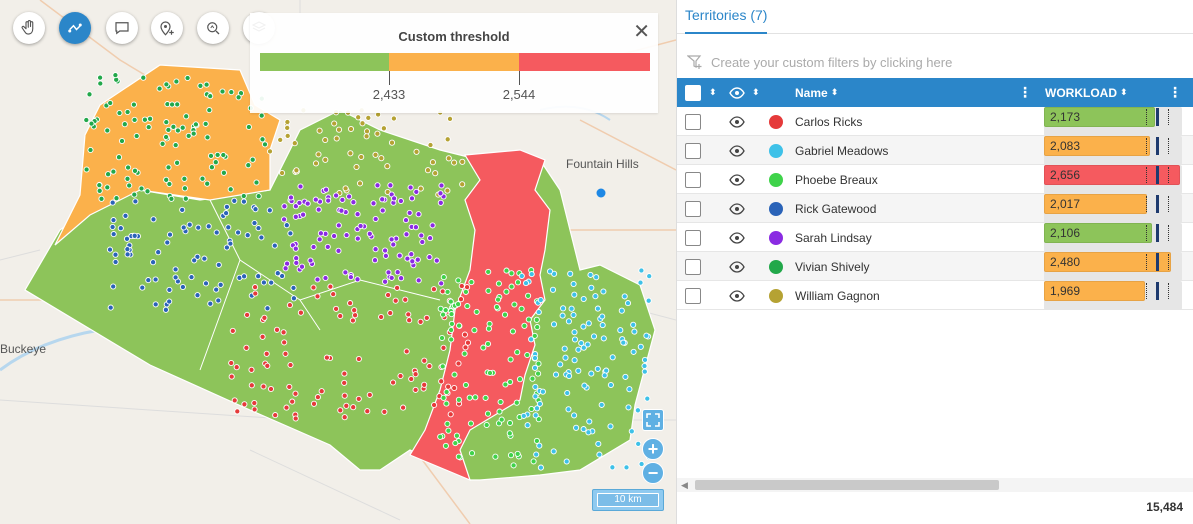 This screenshot has width=1193, height=524. I want to click on search-map-button, so click(213, 28).